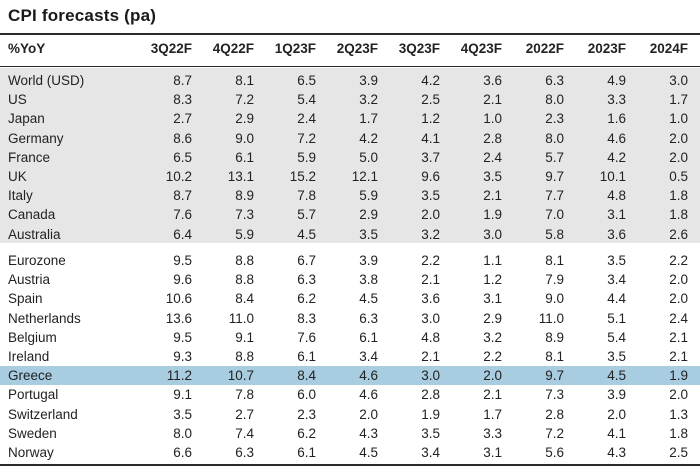 The image size is (700, 468). I want to click on value-cell: 4.3, so click(368, 433).